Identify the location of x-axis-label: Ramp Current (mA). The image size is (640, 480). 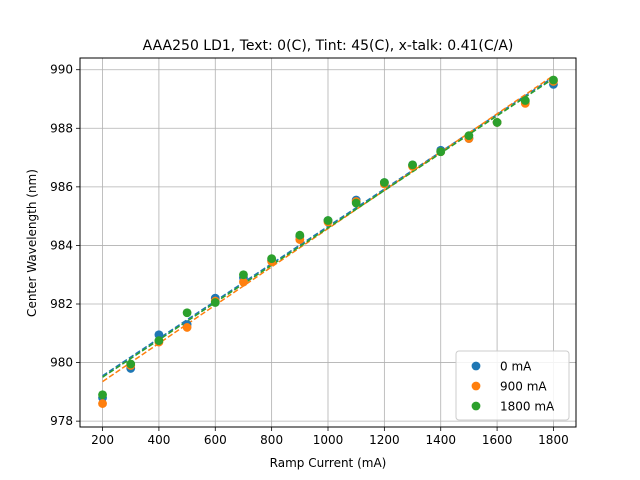
(328, 463).